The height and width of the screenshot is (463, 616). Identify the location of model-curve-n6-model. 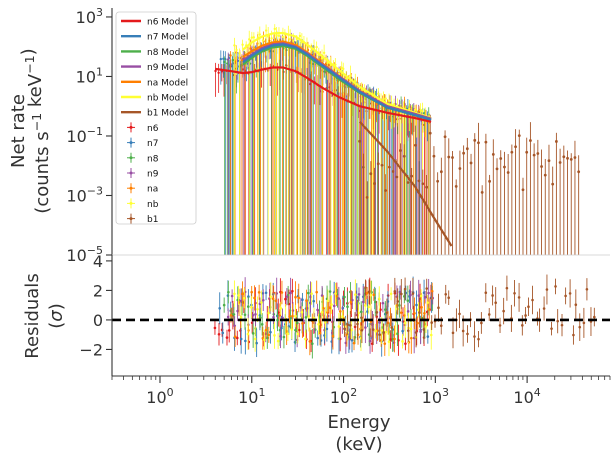
(323, 94).